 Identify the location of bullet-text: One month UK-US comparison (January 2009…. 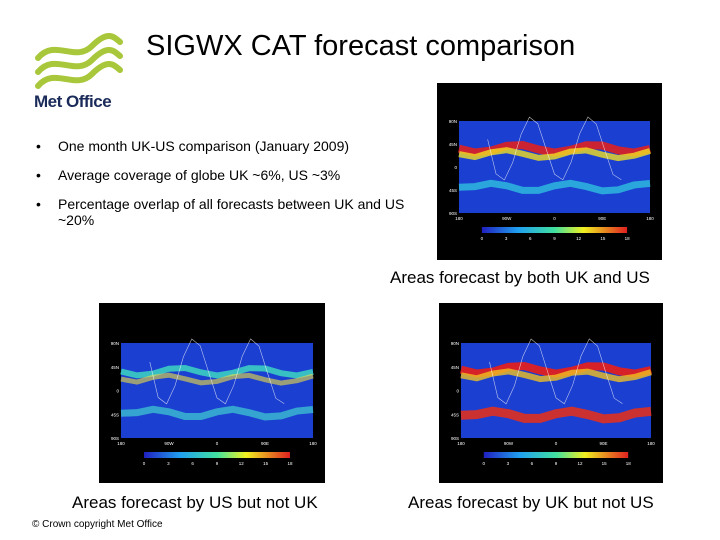
(204, 146).